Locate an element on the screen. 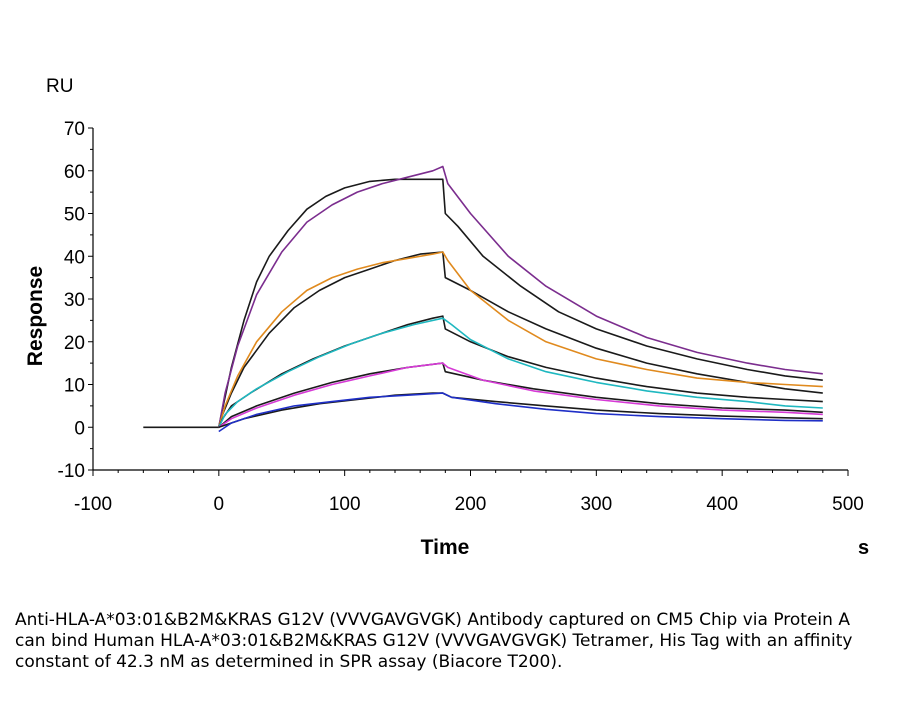 Image resolution: width=900 pixels, height=708 pixels. x-tick-label: -100 is located at coordinates (93, 504).